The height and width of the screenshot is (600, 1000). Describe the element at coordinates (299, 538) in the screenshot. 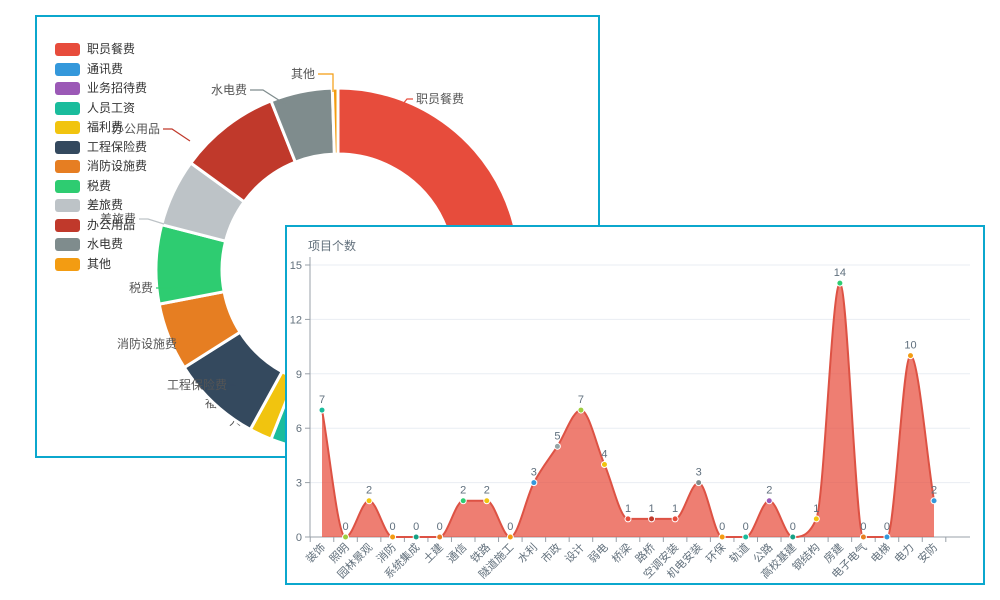

I see `y-tick-label: 0` at that location.